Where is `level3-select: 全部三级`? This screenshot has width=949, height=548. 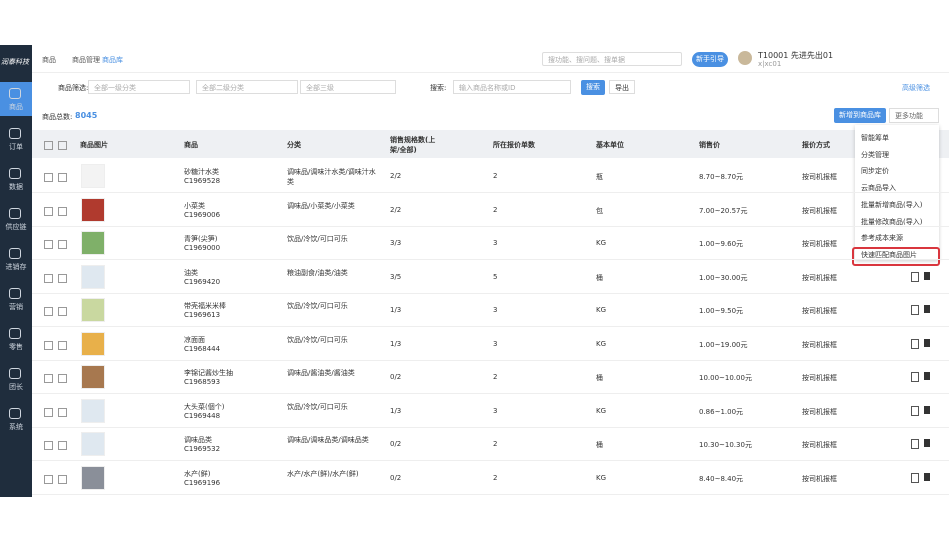
level3-select: 全部三级 is located at coordinates (348, 87).